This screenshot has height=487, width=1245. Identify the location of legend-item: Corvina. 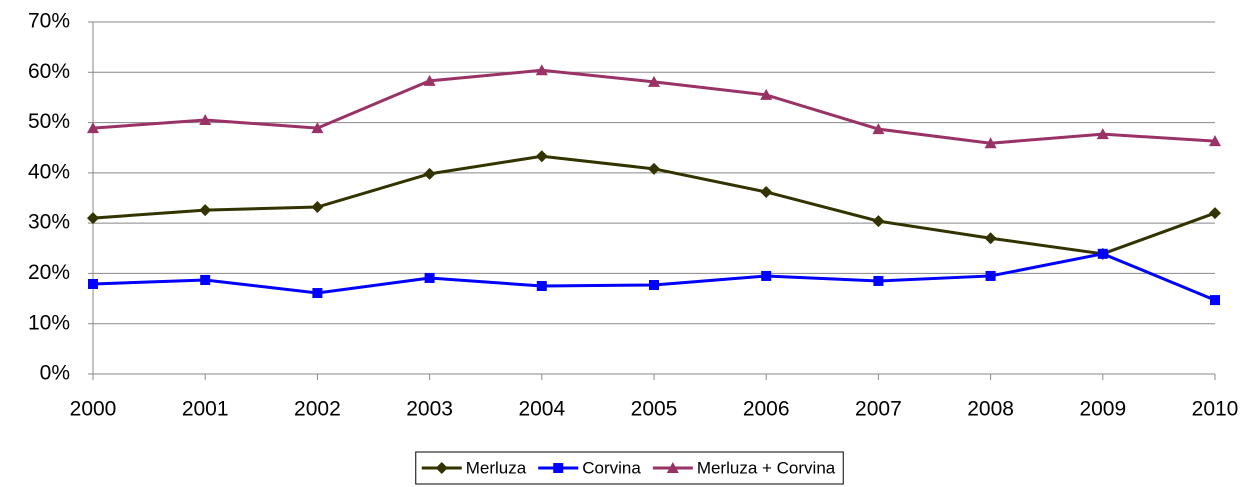
(589, 467).